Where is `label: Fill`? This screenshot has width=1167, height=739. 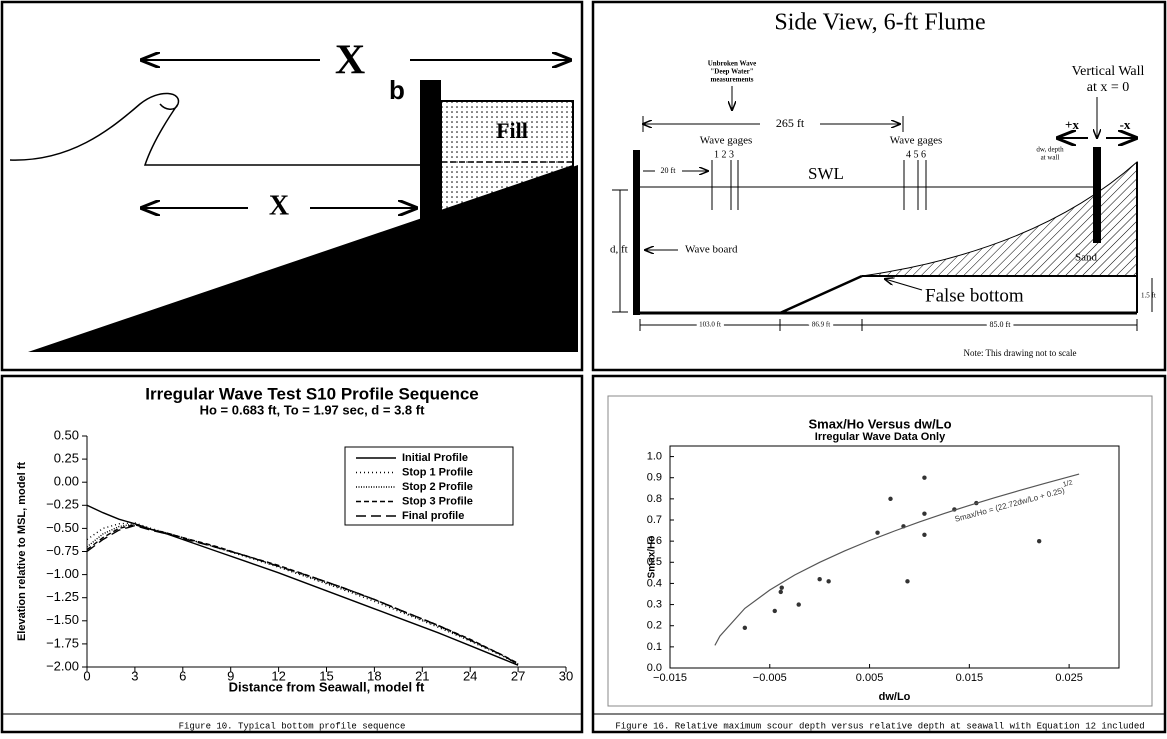
label: Fill is located at coordinates (512, 130).